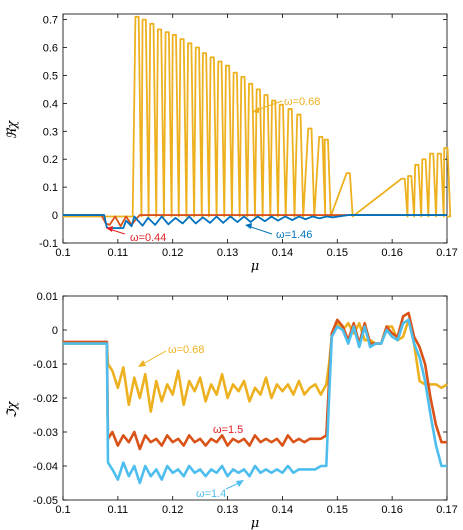 The width and height of the screenshot is (463, 530). Describe the element at coordinates (228, 430) in the screenshot. I see `annotation-omega-15: ω=1.5` at that location.